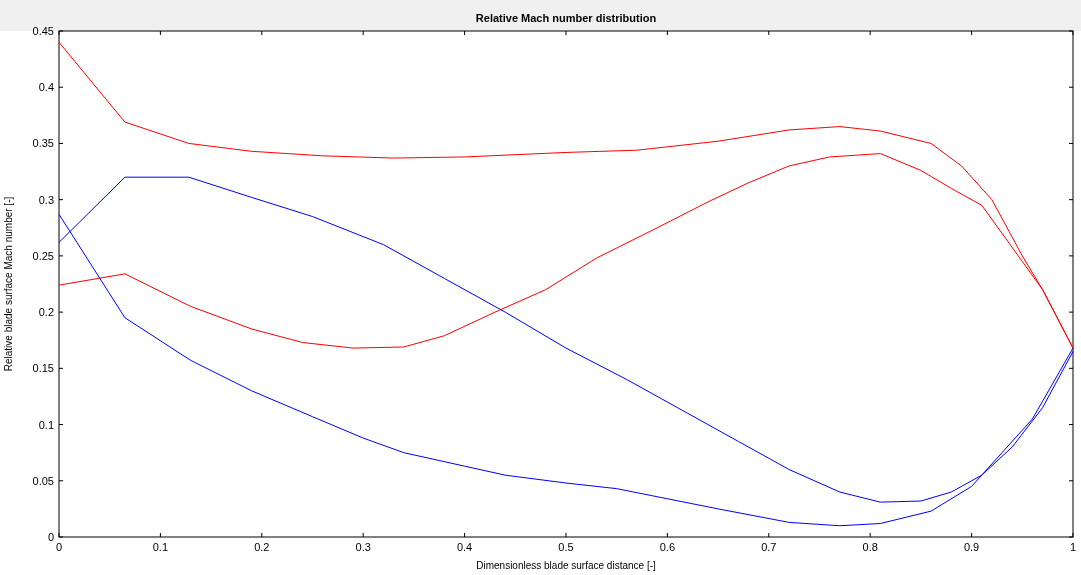 The width and height of the screenshot is (1081, 575). I want to click on y-tick-label: 0, so click(50, 537).